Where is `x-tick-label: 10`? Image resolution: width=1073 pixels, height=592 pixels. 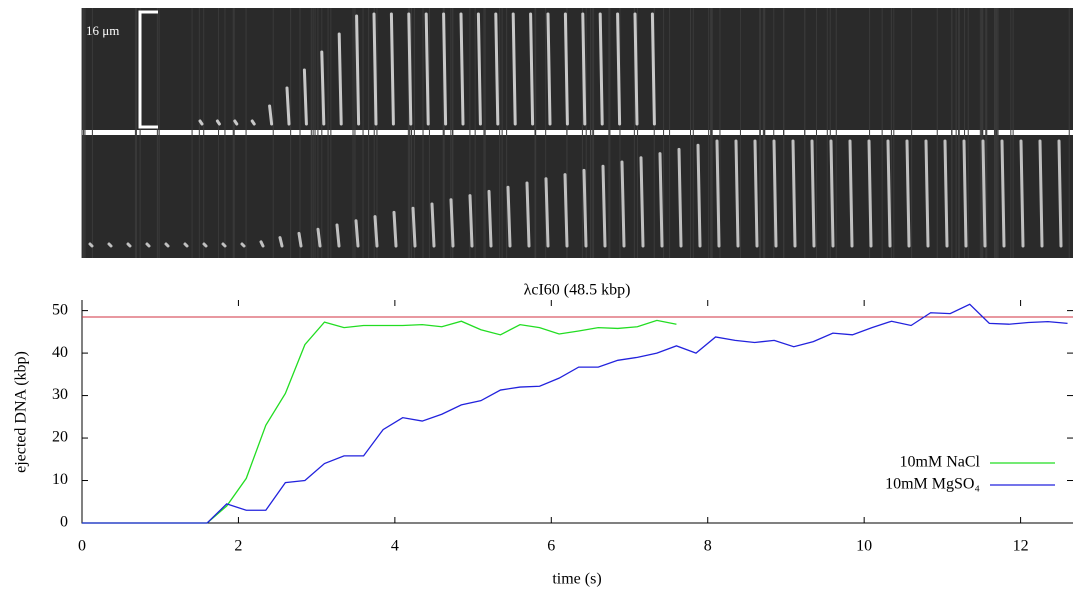 x-tick-label: 10 is located at coordinates (864, 546).